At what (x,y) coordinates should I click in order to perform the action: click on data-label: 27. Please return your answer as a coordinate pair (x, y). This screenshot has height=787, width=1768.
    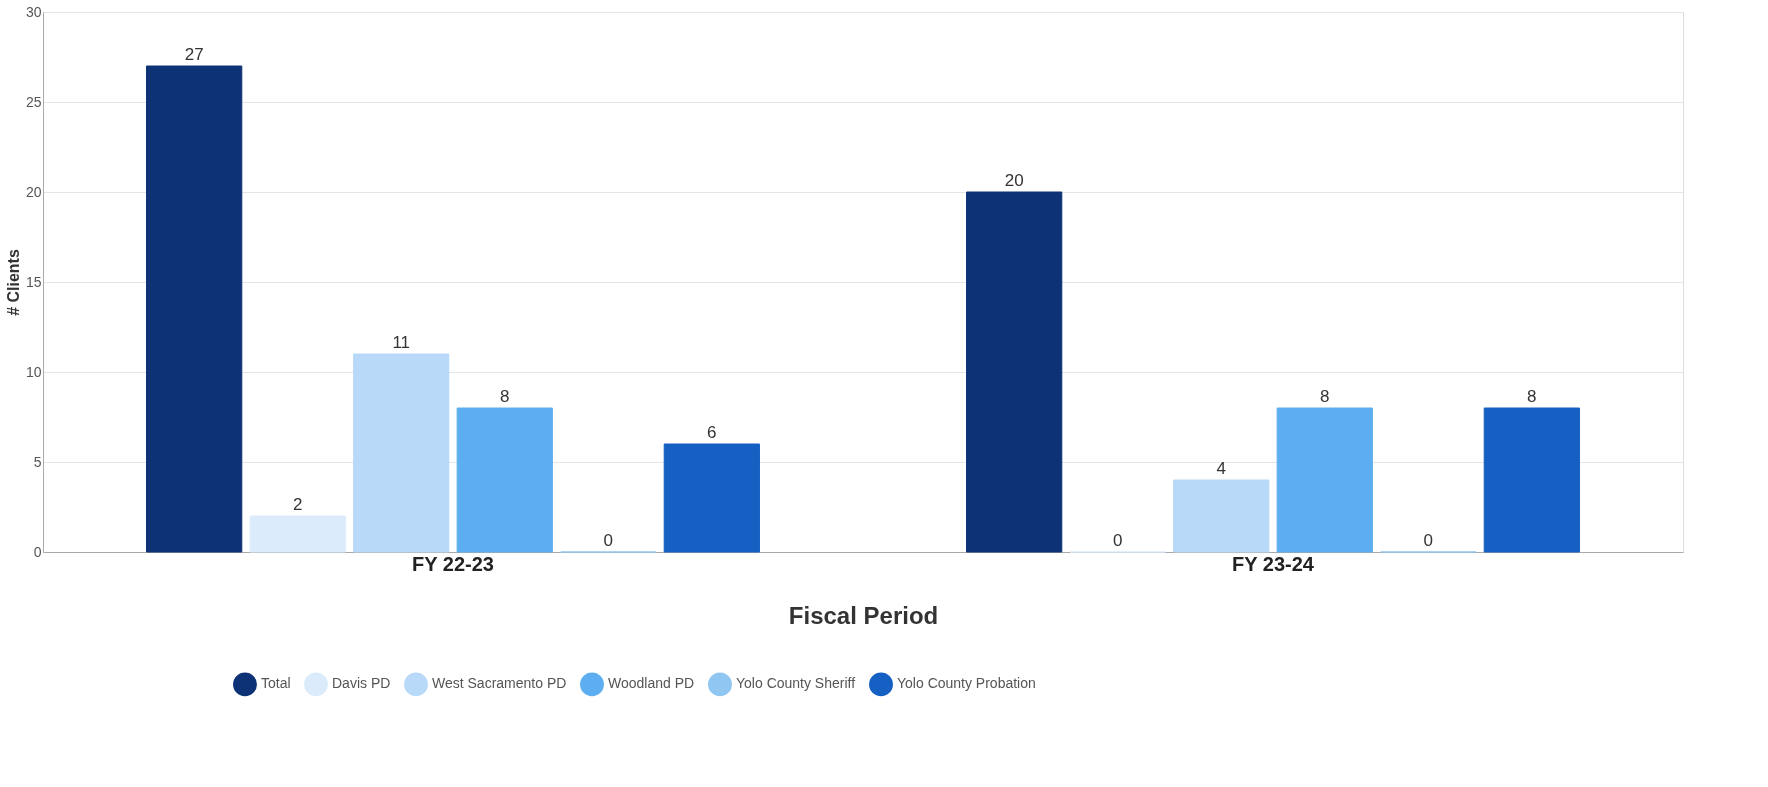
    Looking at the image, I should click on (194, 54).